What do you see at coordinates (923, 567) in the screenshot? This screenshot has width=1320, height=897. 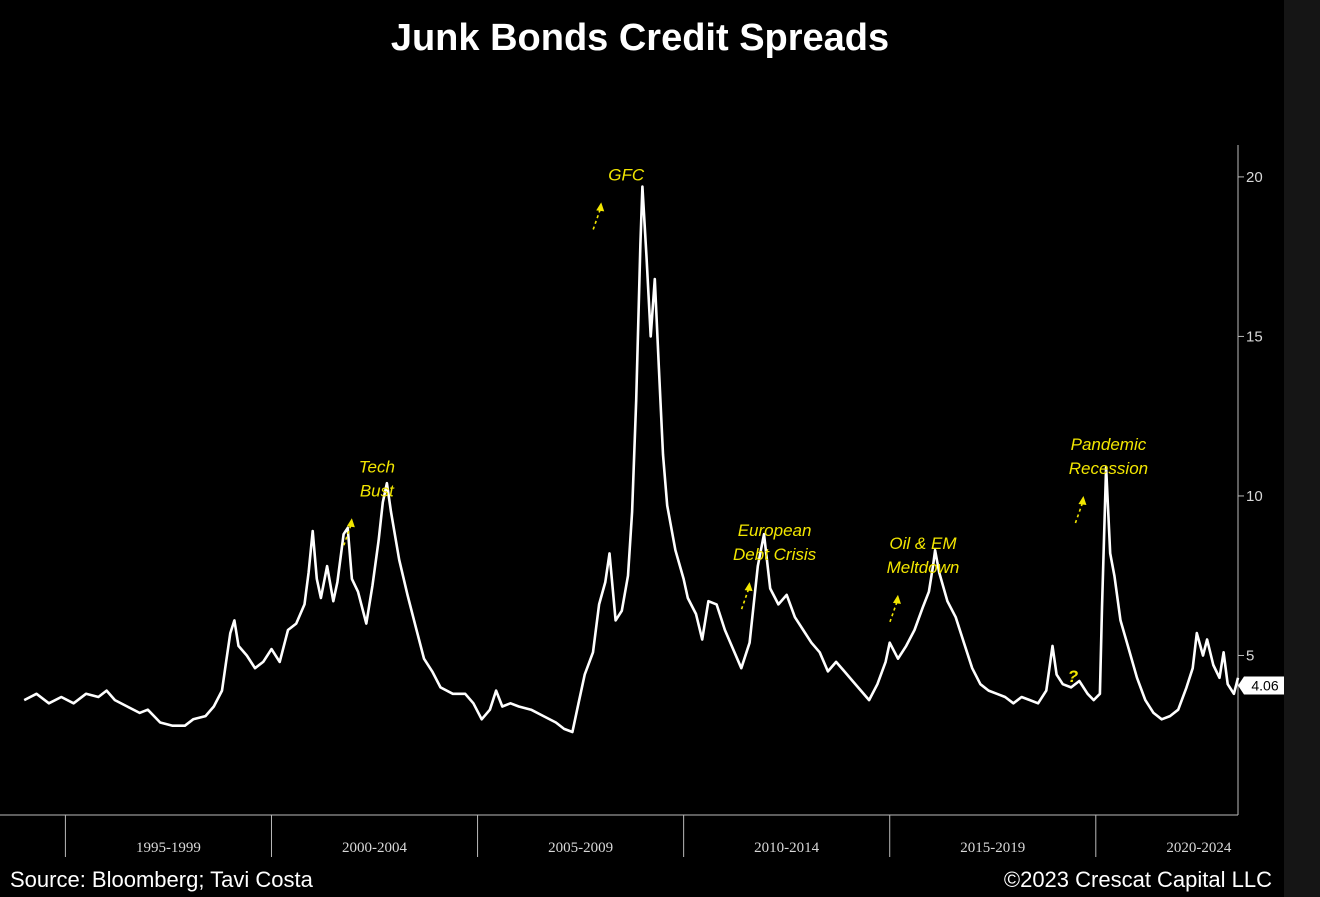 I see `annotation-label: Meltdown` at bounding box center [923, 567].